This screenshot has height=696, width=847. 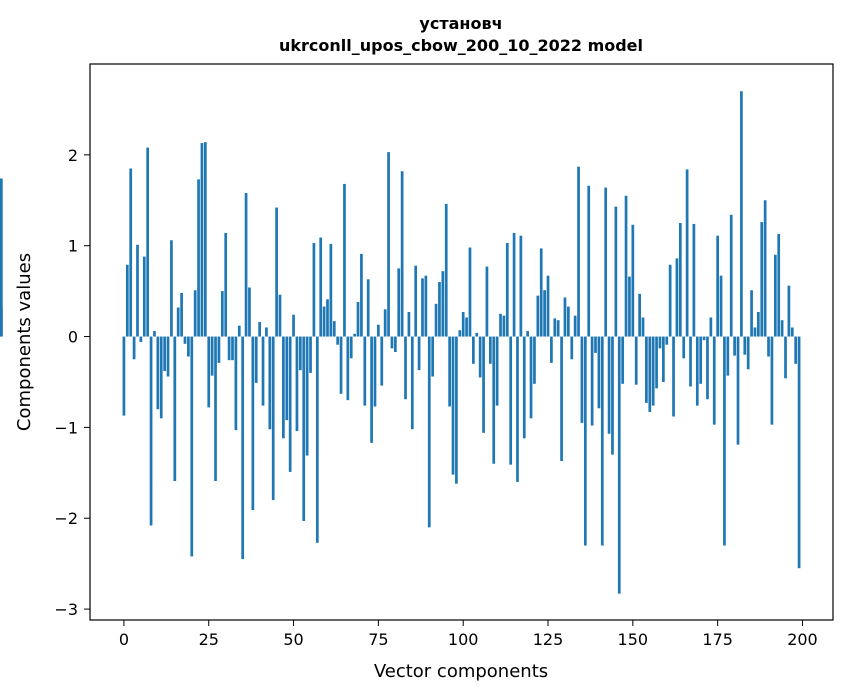 What do you see at coordinates (73, 337) in the screenshot?
I see `y-tick-label: 0` at bounding box center [73, 337].